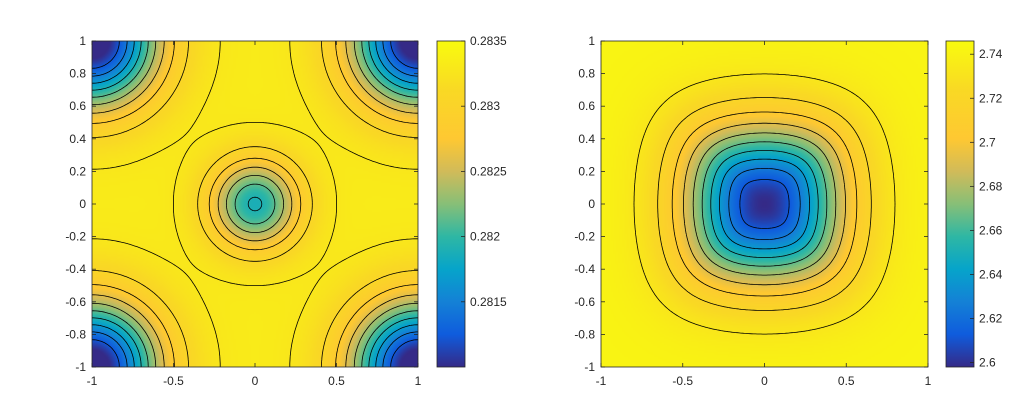 The width and height of the screenshot is (1020, 408). I want to click on colorbar-left: 0.2815 0.282 0.2825 0.283 0.2835, so click(471, 201).